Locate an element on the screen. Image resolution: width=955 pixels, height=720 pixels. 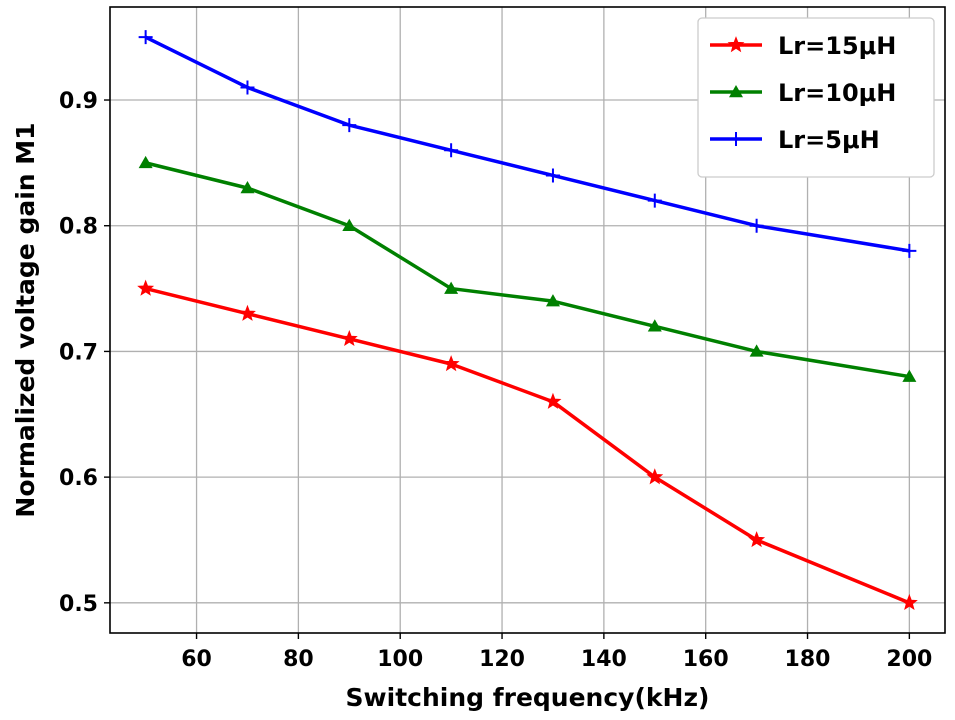
legend-label: Lr=15μH is located at coordinates (837, 46).